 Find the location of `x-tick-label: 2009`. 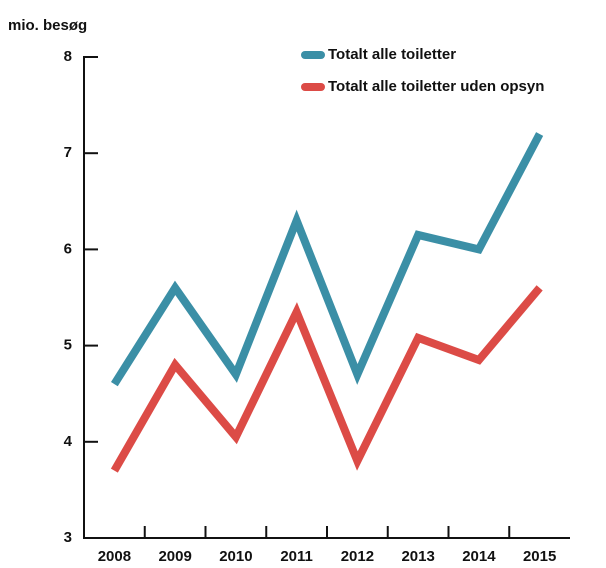

x-tick-label: 2009 is located at coordinates (174, 556).